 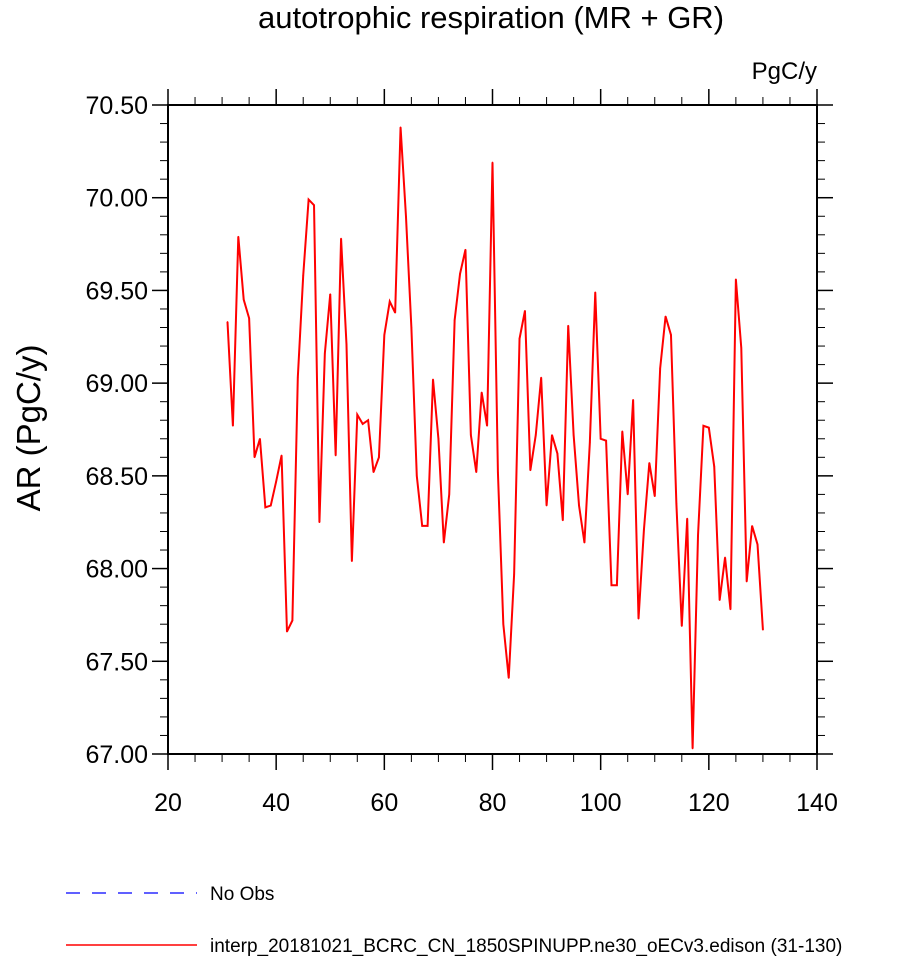 What do you see at coordinates (116, 662) in the screenshot?
I see `y-tick-label: 67.50` at bounding box center [116, 662].